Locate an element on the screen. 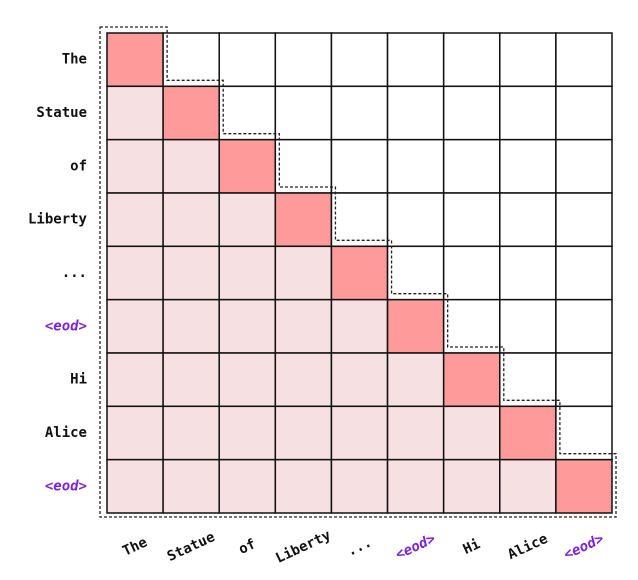 The width and height of the screenshot is (638, 580). column-label: Hi is located at coordinates (472, 547).